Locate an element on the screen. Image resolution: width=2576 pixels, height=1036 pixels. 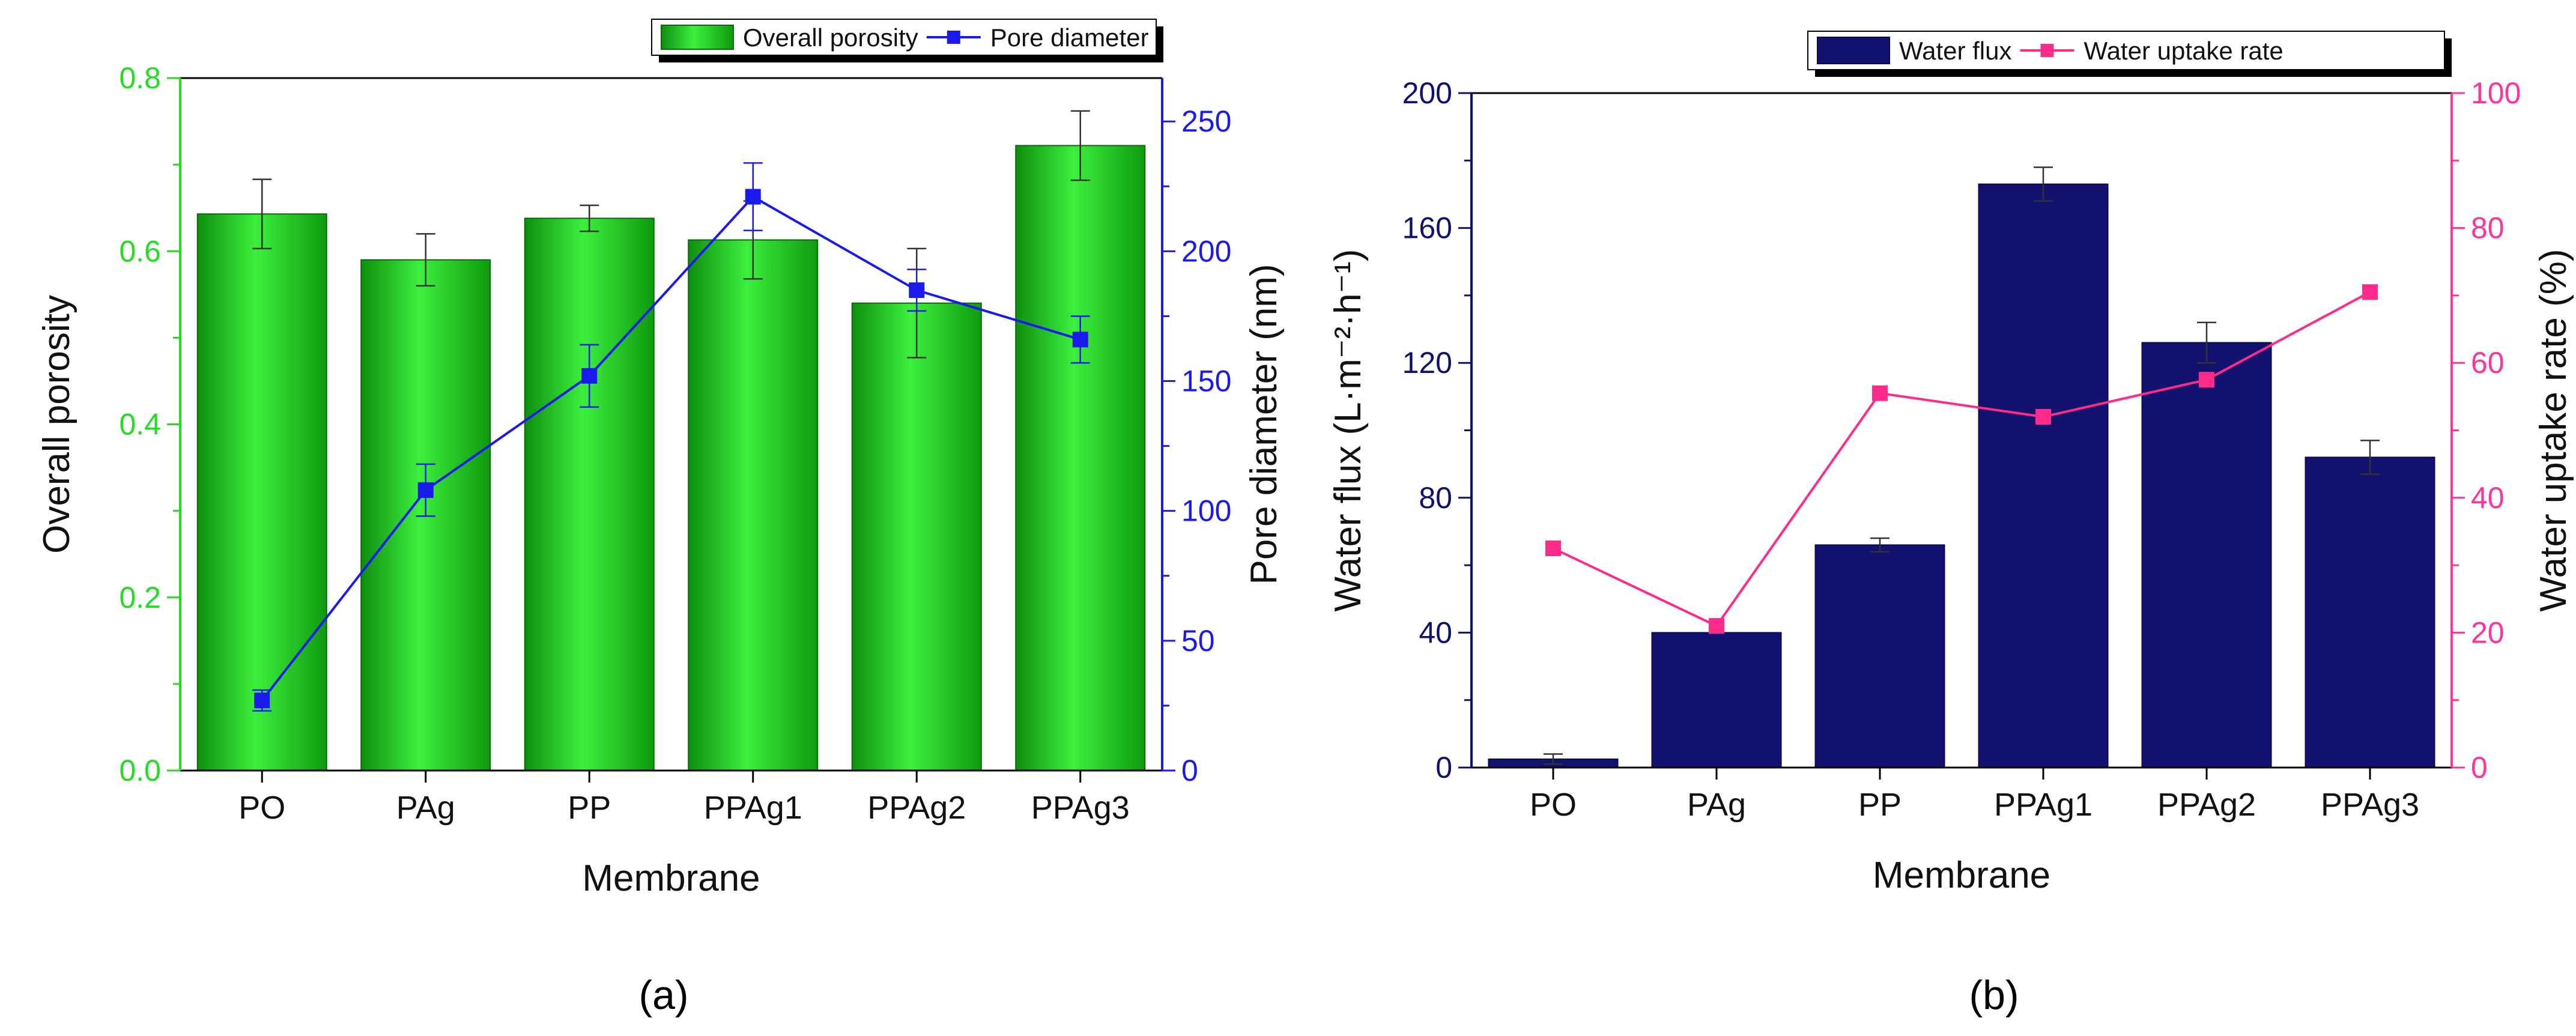
point-a-PPAg2 is located at coordinates (917, 290).